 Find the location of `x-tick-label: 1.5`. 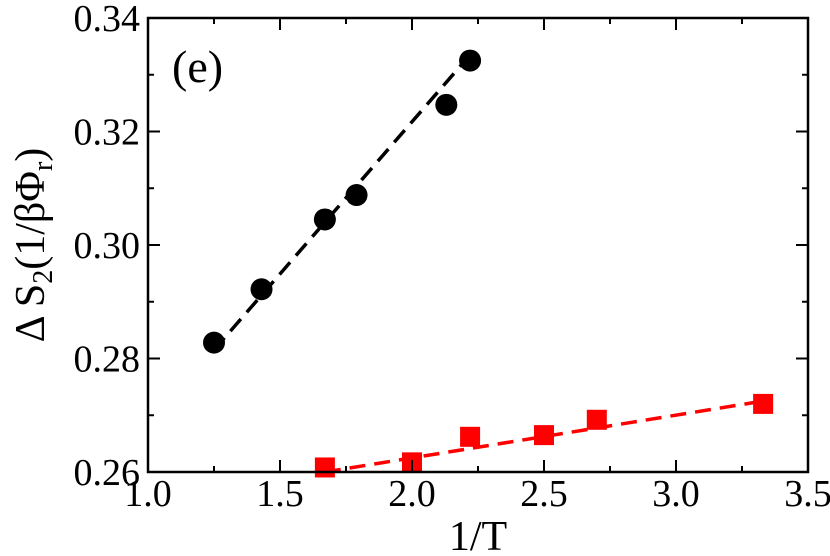

x-tick-label: 1.5 is located at coordinates (280, 494).